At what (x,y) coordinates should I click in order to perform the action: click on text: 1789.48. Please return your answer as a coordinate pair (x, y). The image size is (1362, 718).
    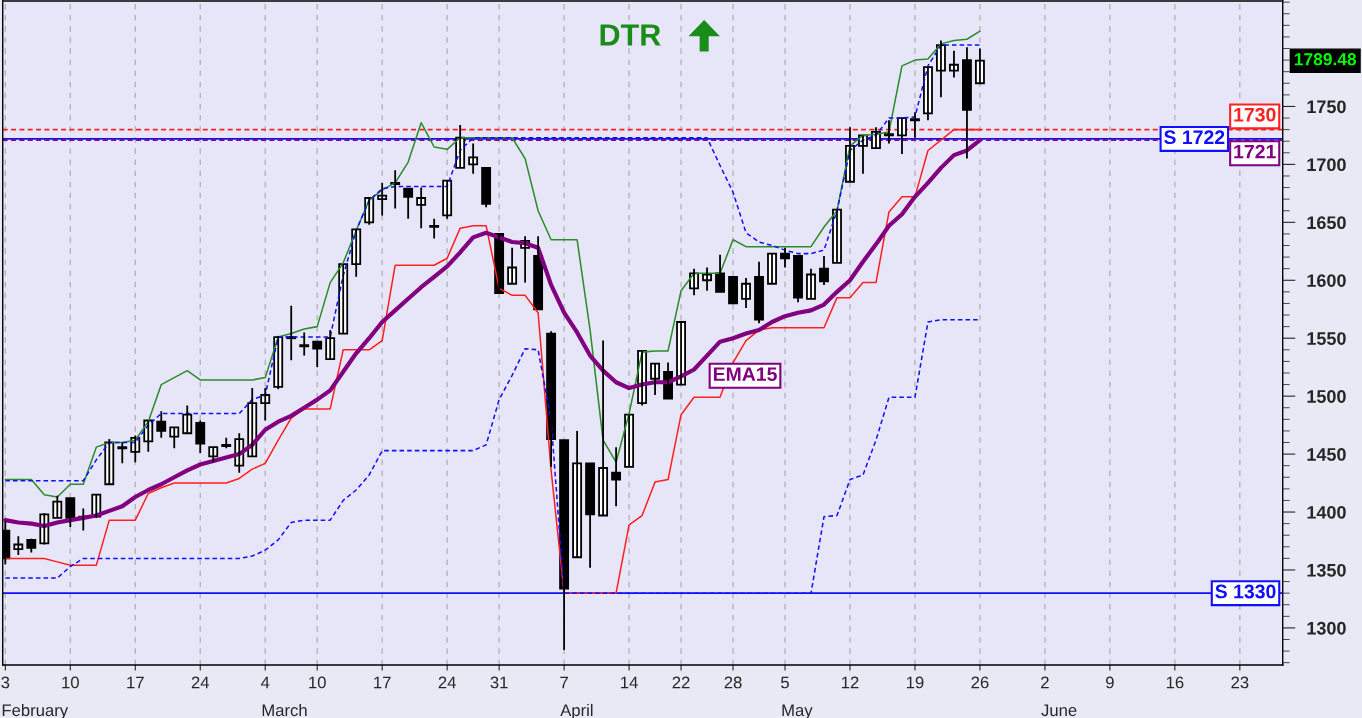
    Looking at the image, I should click on (1325, 59).